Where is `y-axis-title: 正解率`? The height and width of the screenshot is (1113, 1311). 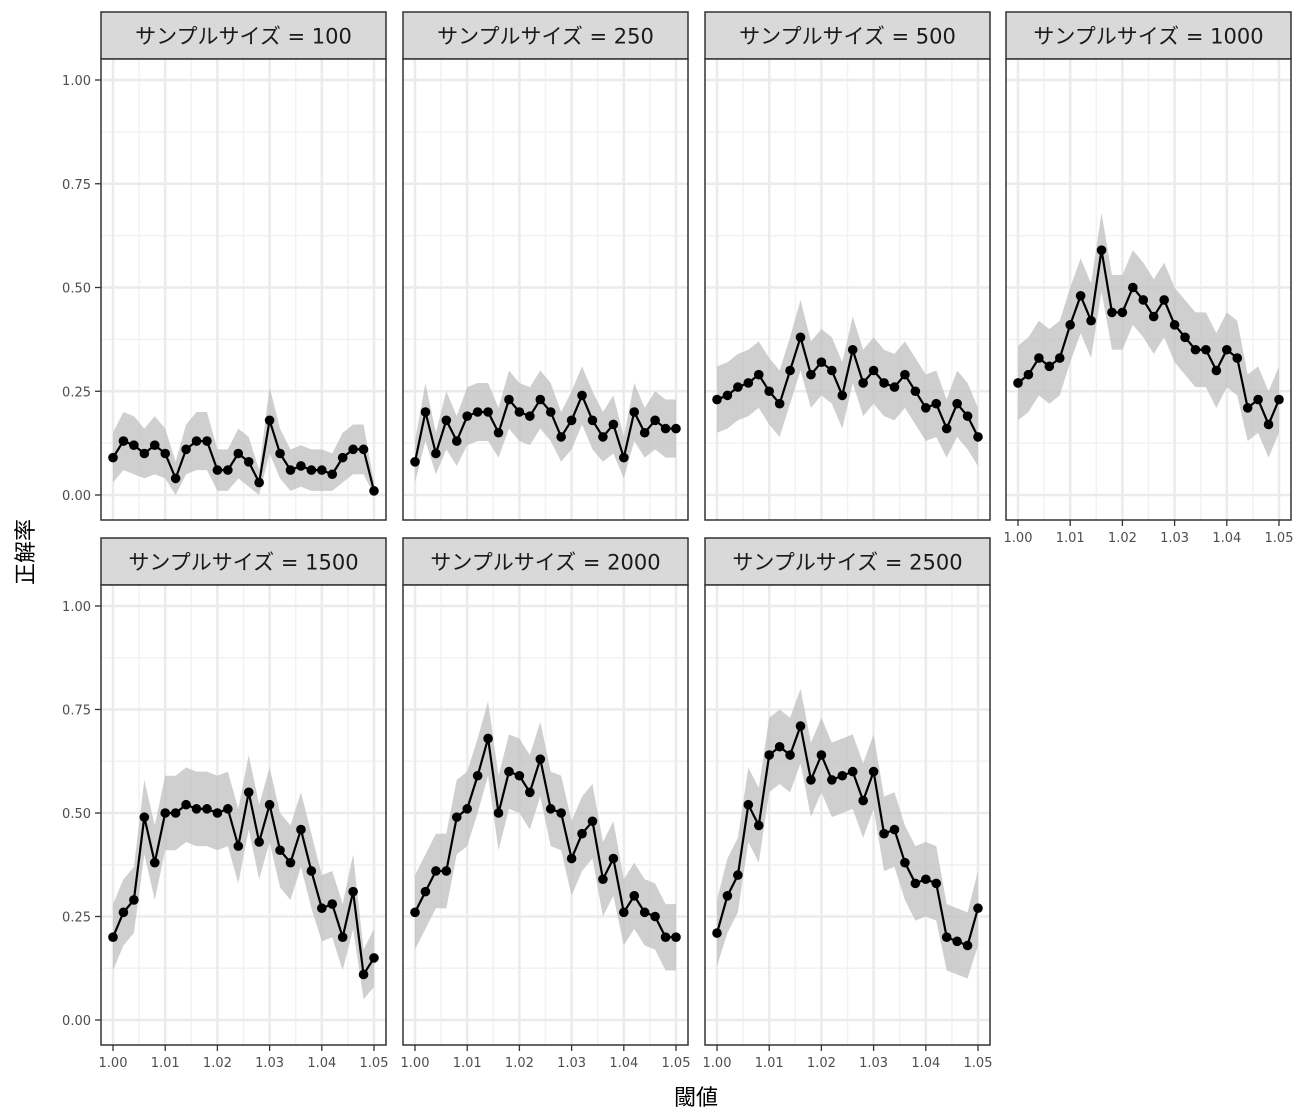 y-axis-title: 正解率 is located at coordinates (26, 552).